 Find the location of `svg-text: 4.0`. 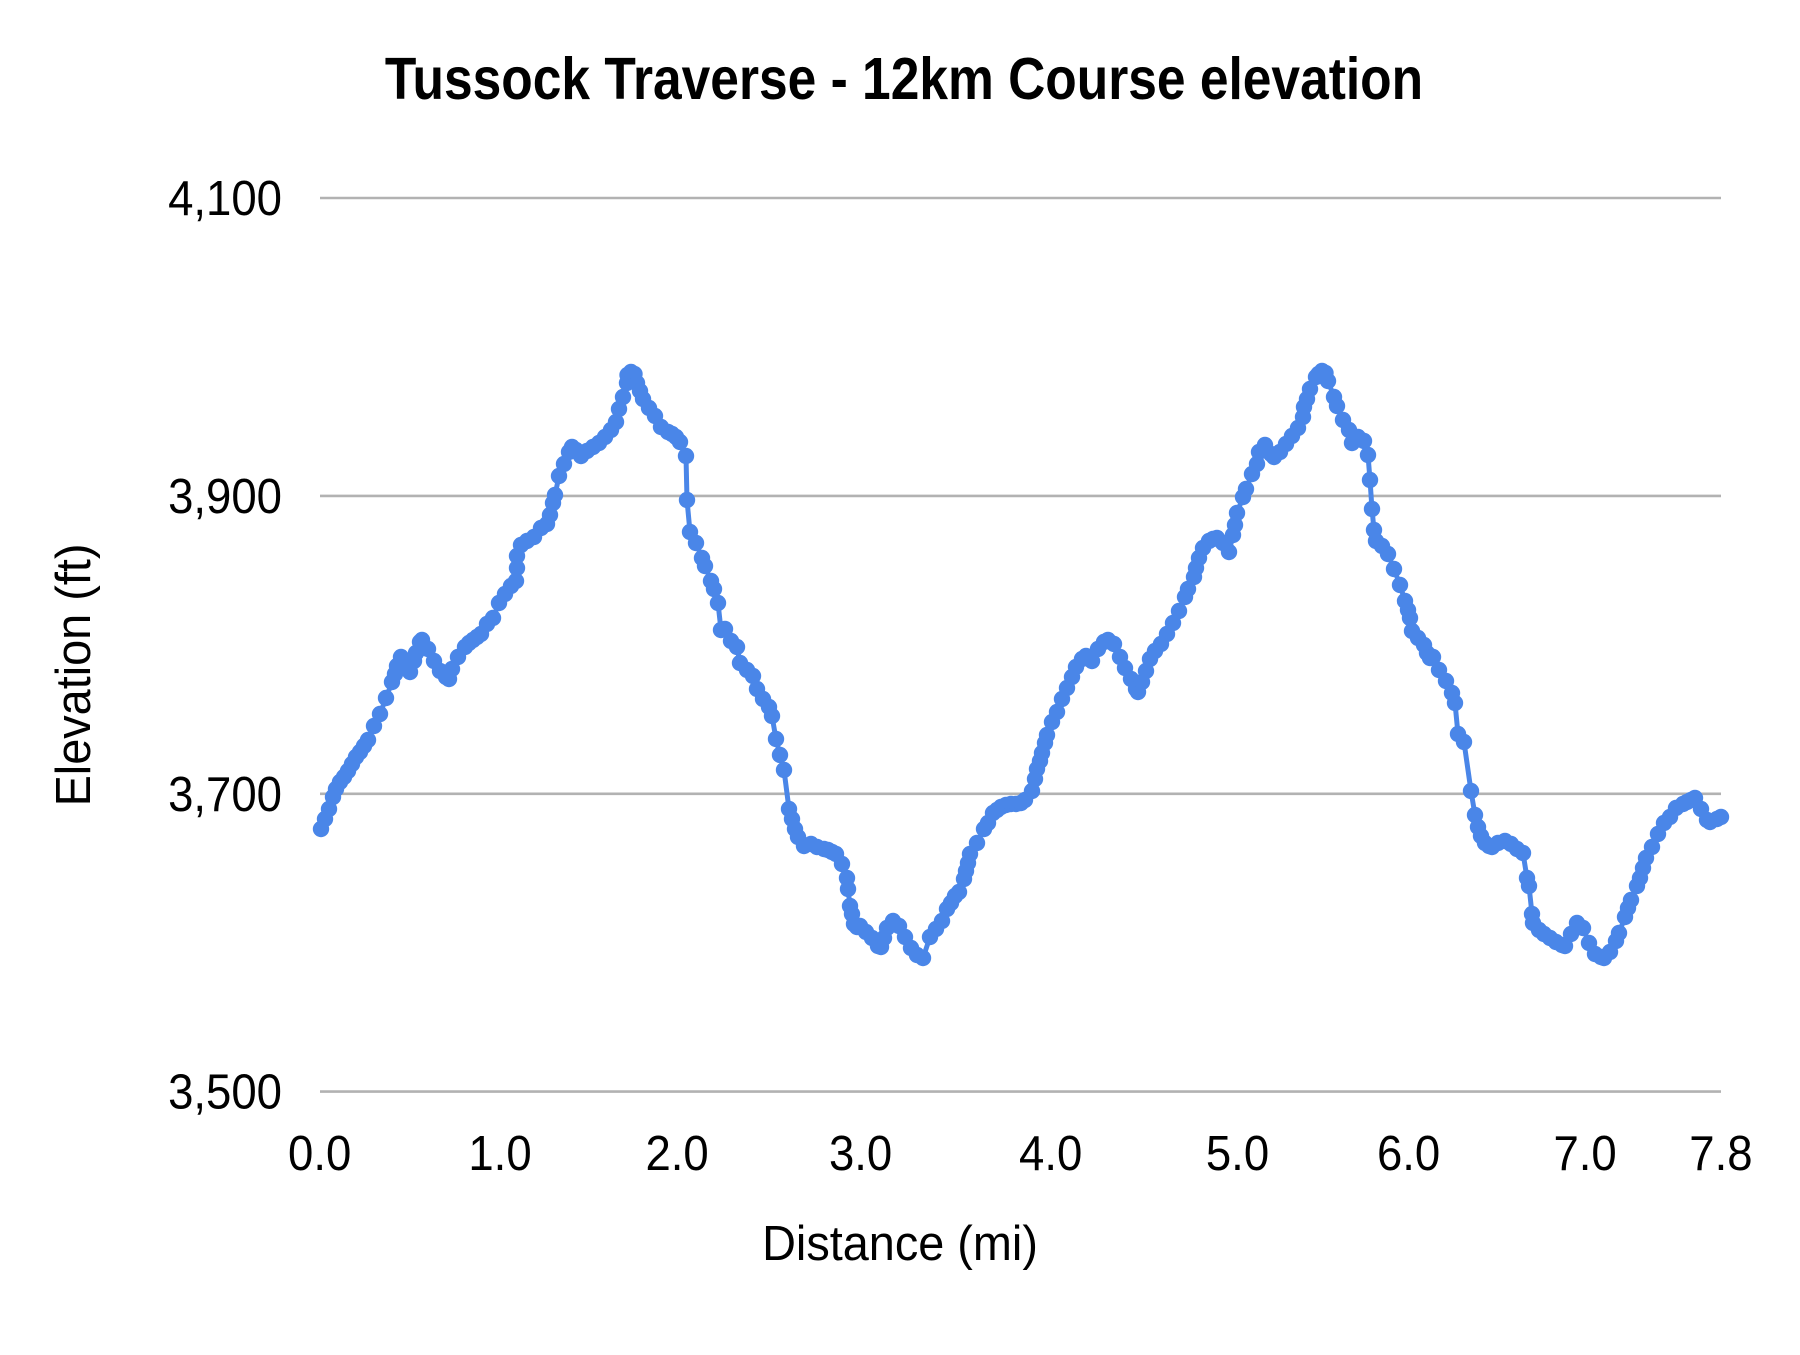

svg-text: 4.0 is located at coordinates (1050, 1153).